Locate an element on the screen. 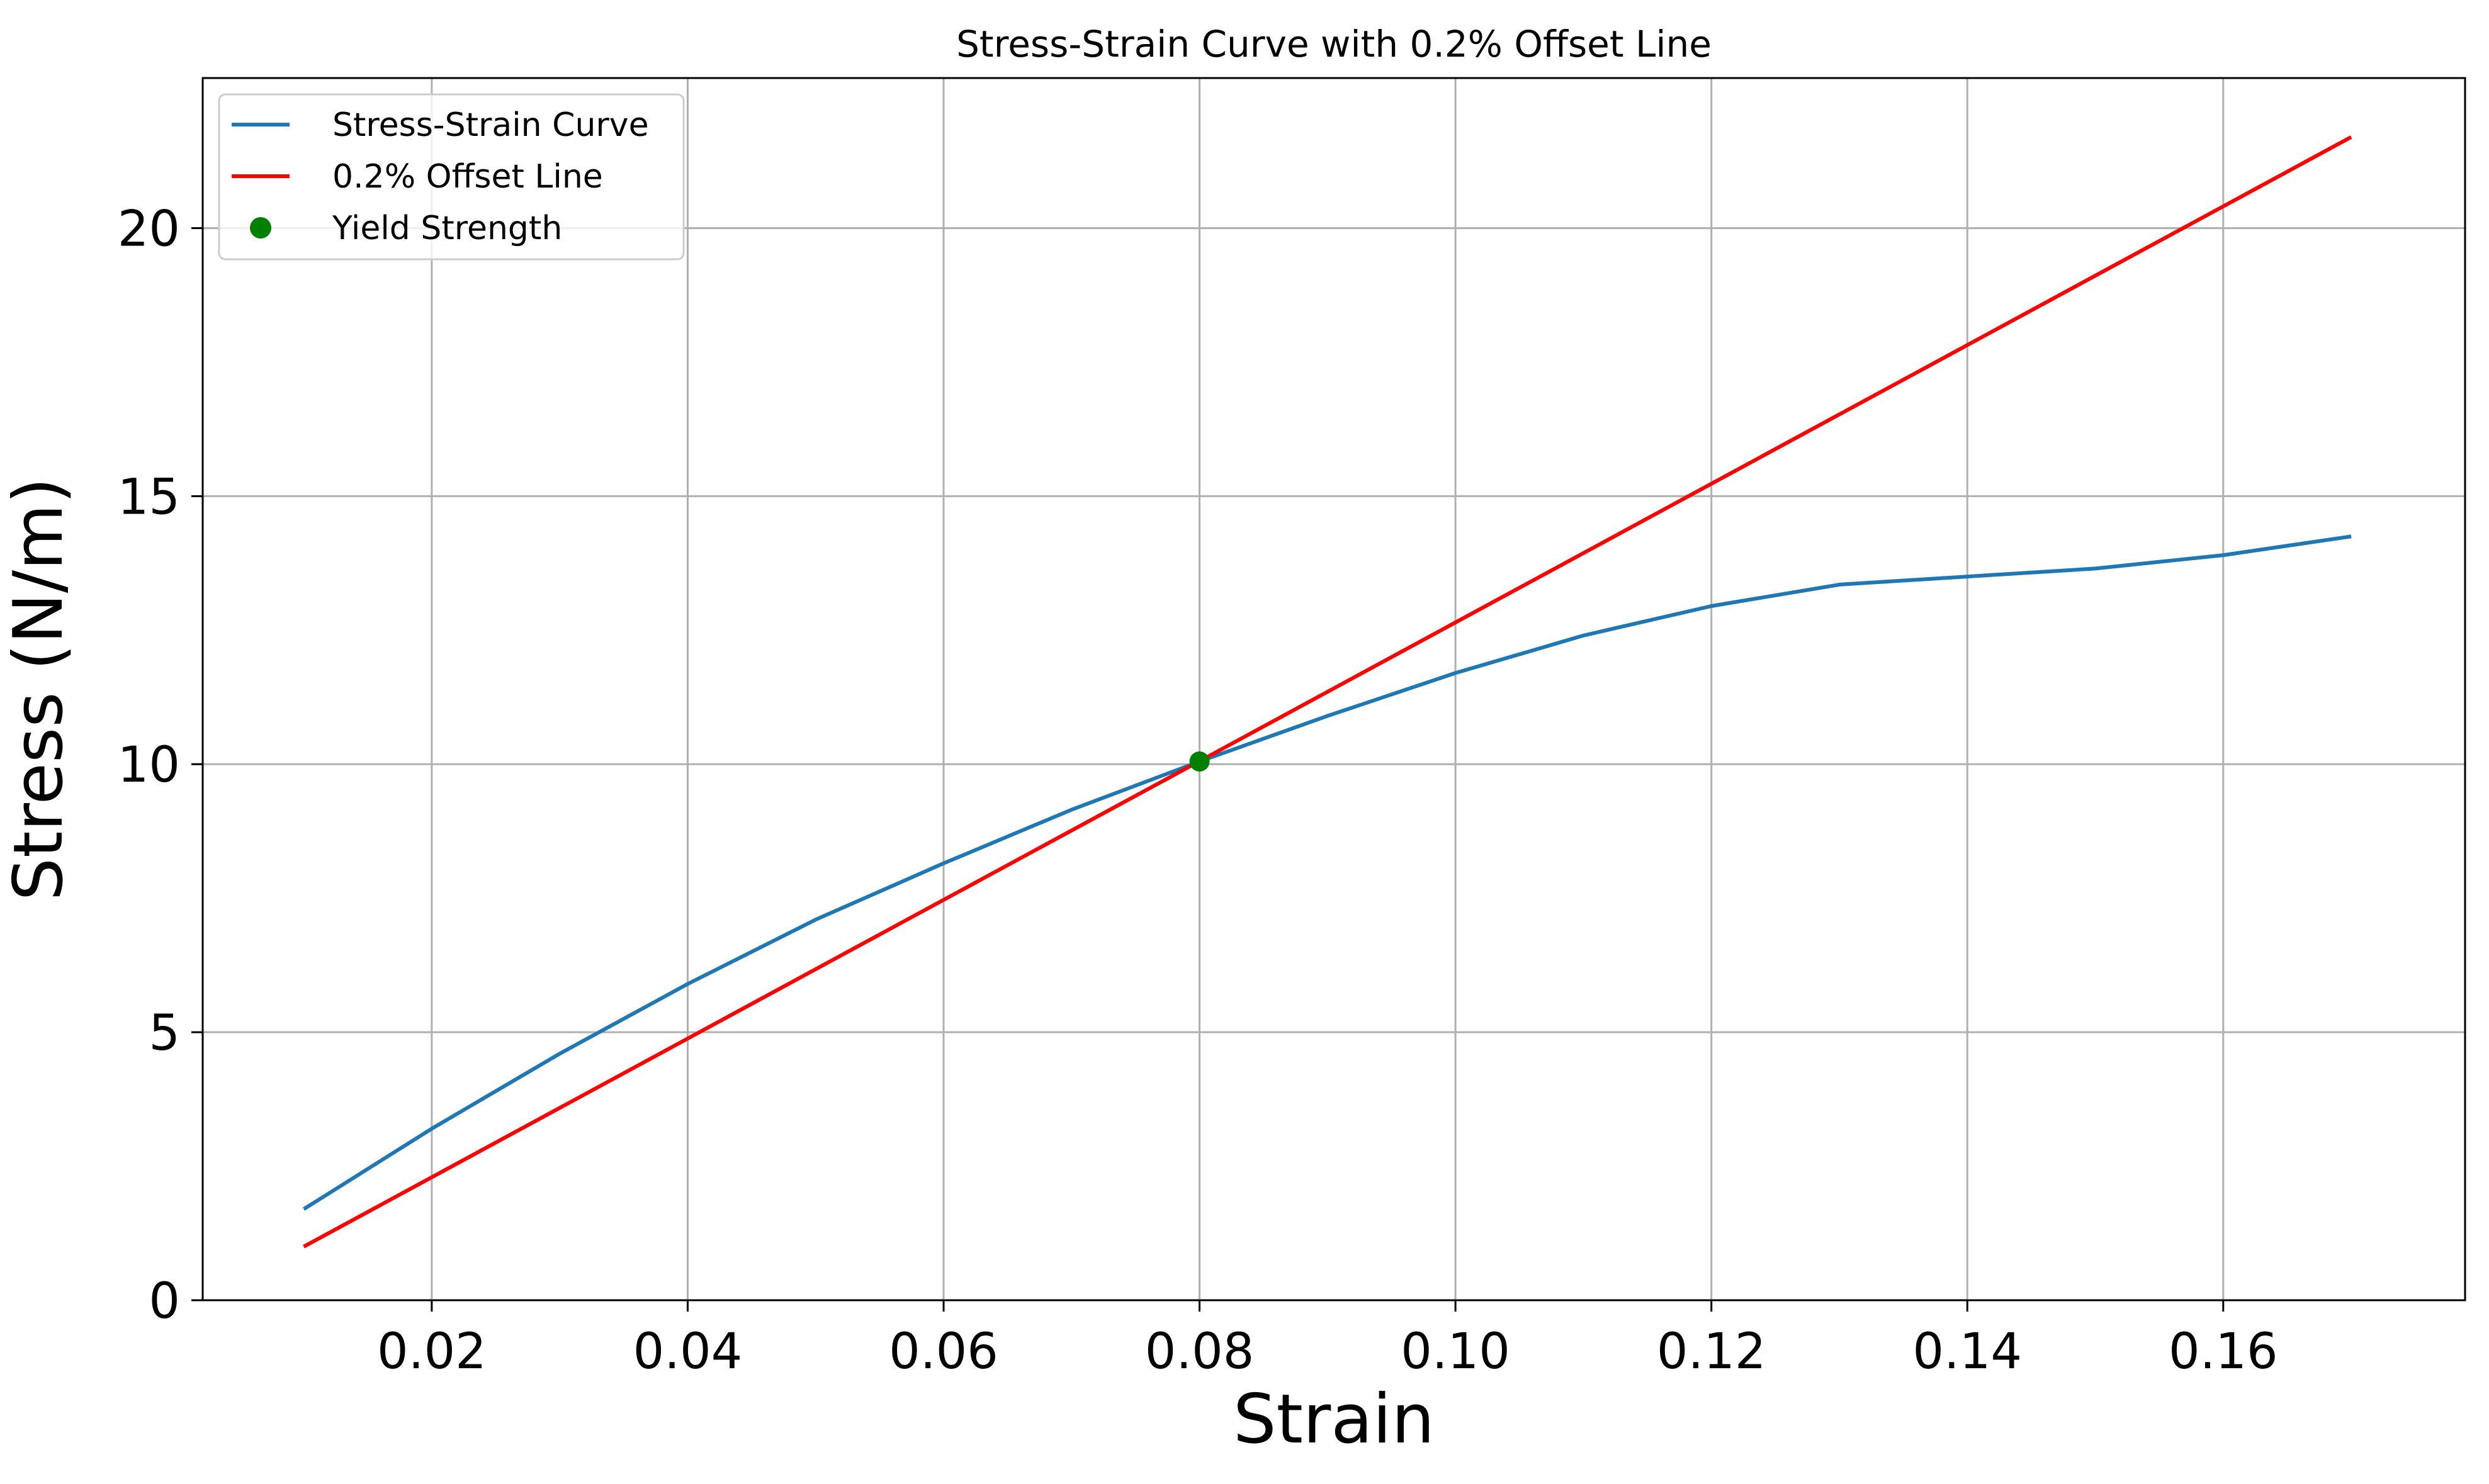 Image resolution: width=2489 pixels, height=1484 pixels. x-tick-label: 0.12 is located at coordinates (1711, 1352).